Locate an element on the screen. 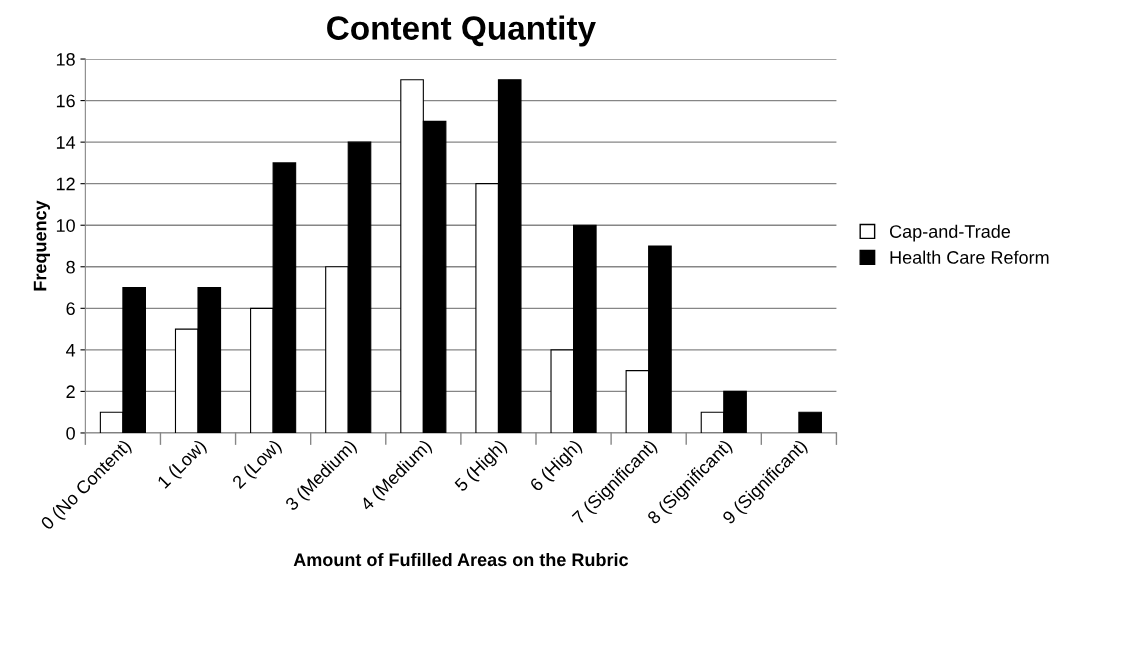 The image size is (1138, 656). x-axis-title: Amount of Fufilled Areas on the Rubric is located at coordinates (461, 559).